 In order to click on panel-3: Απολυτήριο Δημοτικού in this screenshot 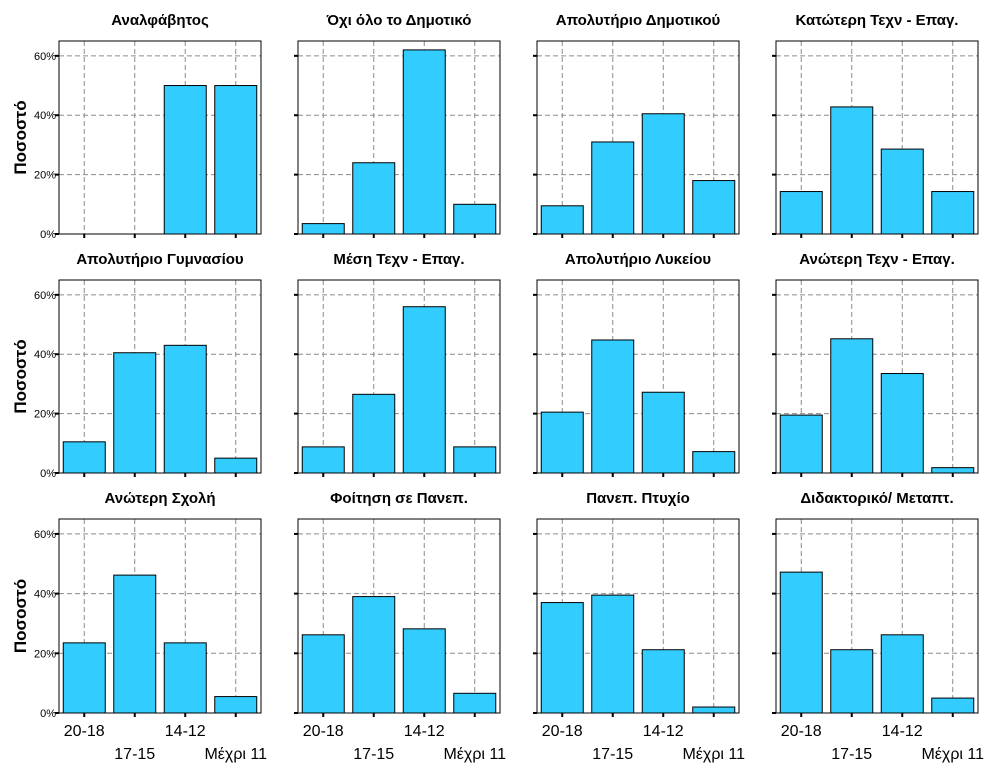, I will do `click(636, 125)`.